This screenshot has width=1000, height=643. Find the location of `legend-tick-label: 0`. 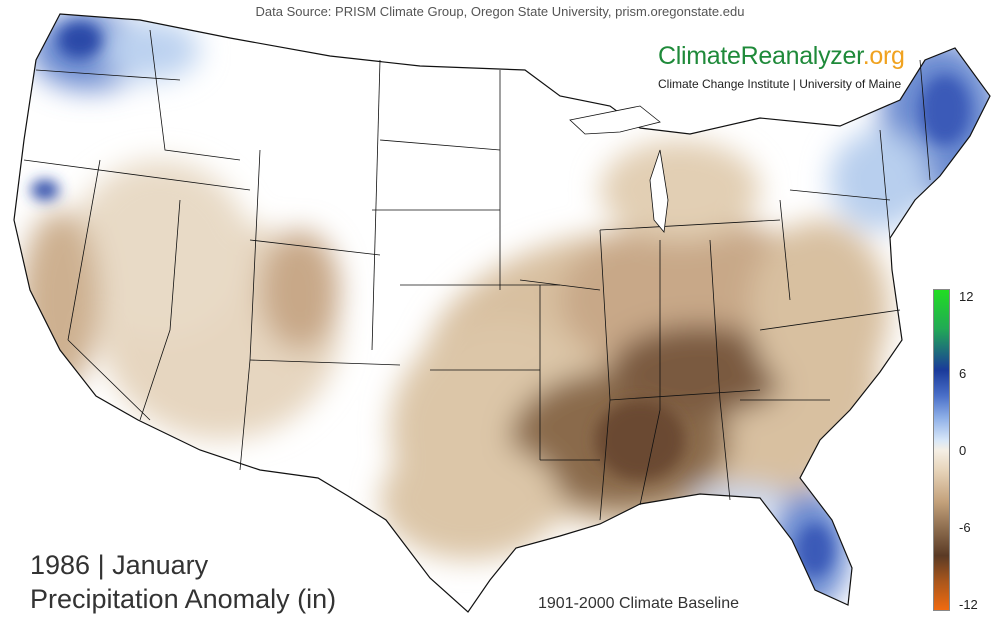

legend-tick-label: 0 is located at coordinates (963, 450).